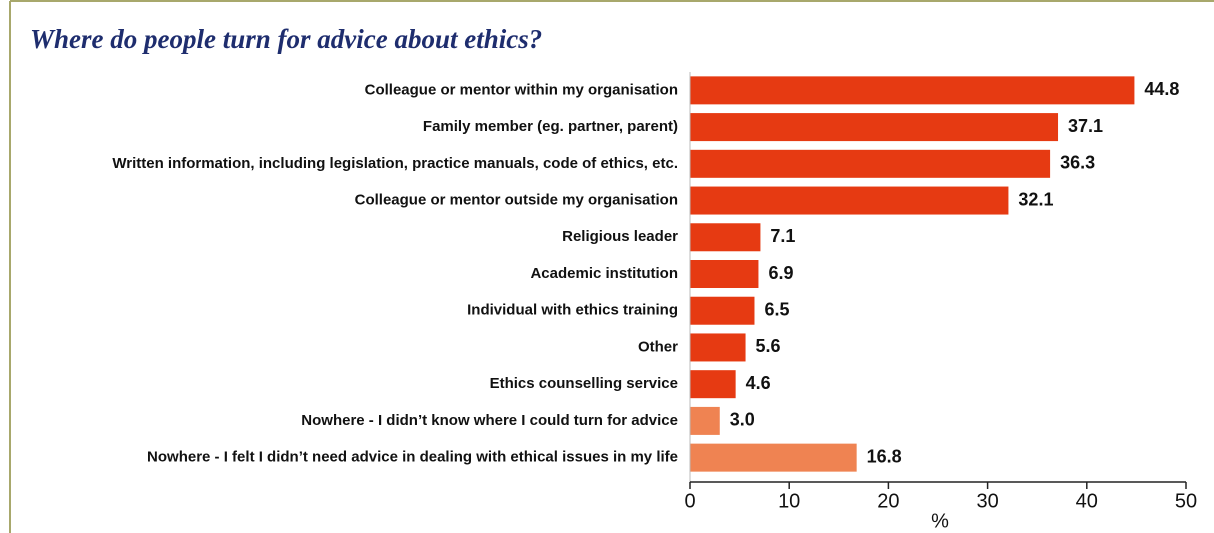 This screenshot has width=1214, height=533. I want to click on x-tick-label: 40, so click(1087, 501).